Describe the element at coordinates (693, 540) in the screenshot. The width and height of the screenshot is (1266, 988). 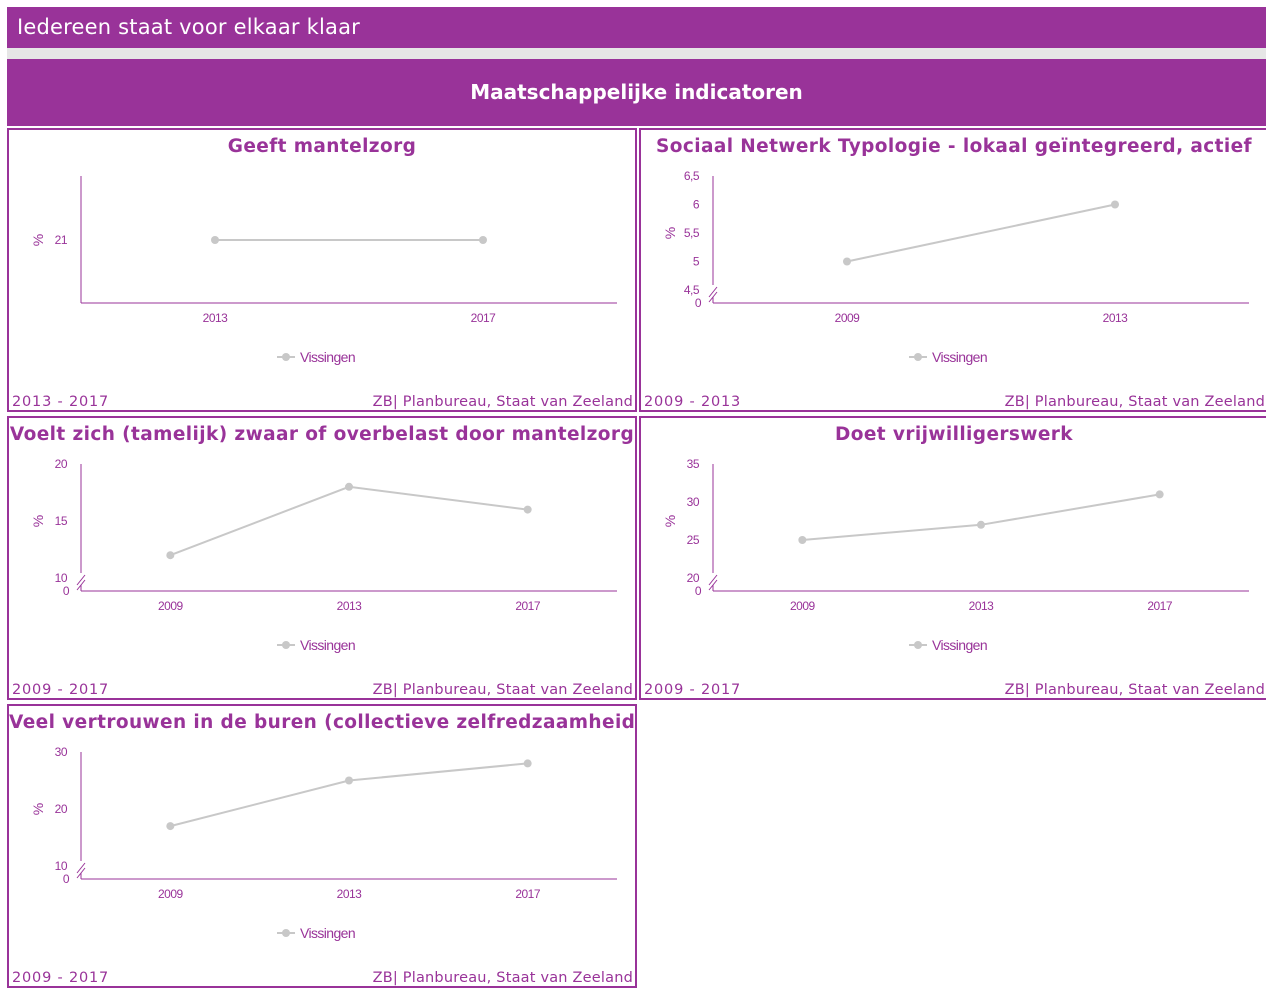
I see `y-tick-label: 25` at that location.